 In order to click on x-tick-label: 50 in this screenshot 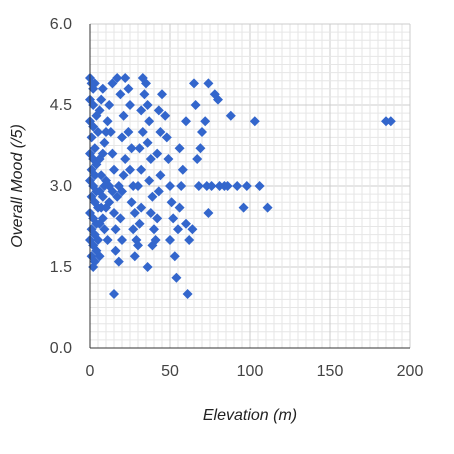, I will do `click(170, 371)`.